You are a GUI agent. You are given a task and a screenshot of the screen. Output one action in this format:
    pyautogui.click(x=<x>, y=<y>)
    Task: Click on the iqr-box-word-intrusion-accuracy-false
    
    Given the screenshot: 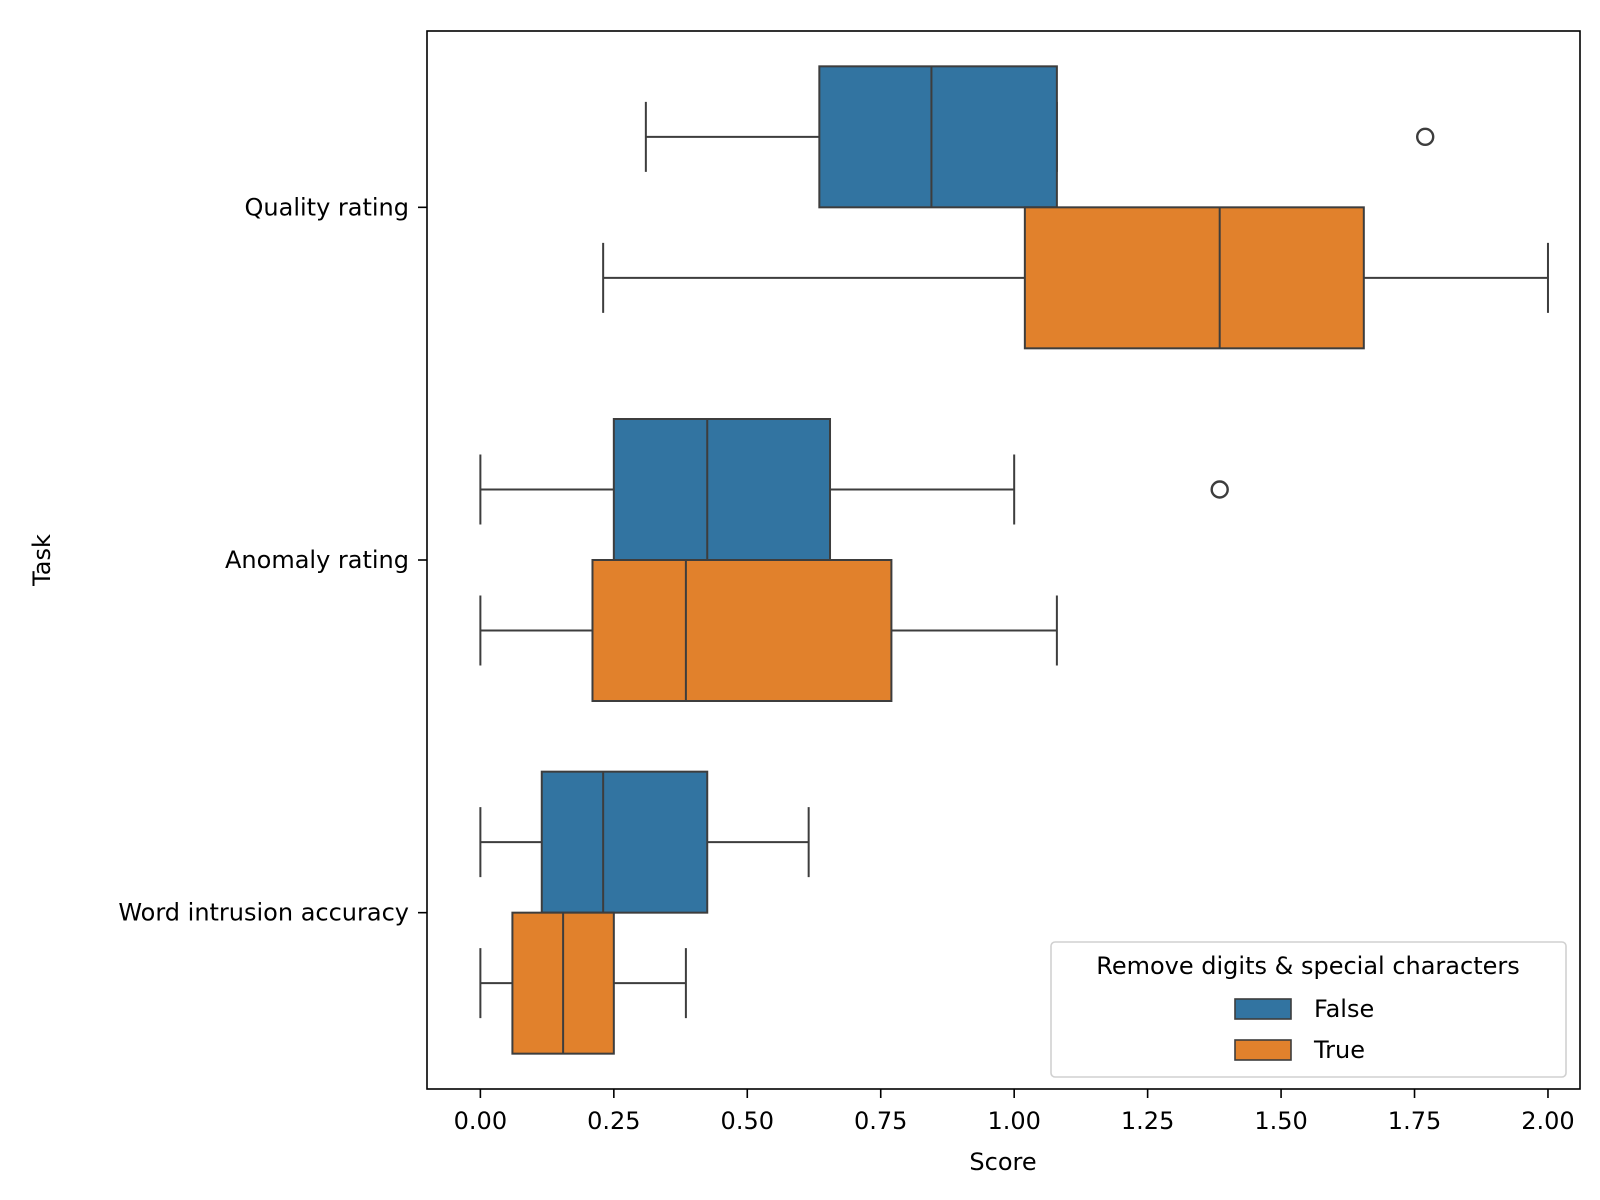 What is the action you would take?
    pyautogui.click(x=624, y=842)
    